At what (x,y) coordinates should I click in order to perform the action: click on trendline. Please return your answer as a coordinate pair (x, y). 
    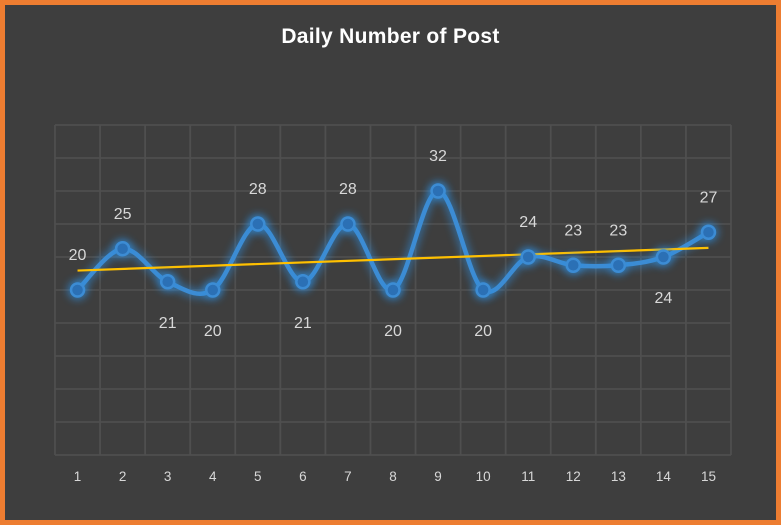
    Looking at the image, I should click on (393, 259).